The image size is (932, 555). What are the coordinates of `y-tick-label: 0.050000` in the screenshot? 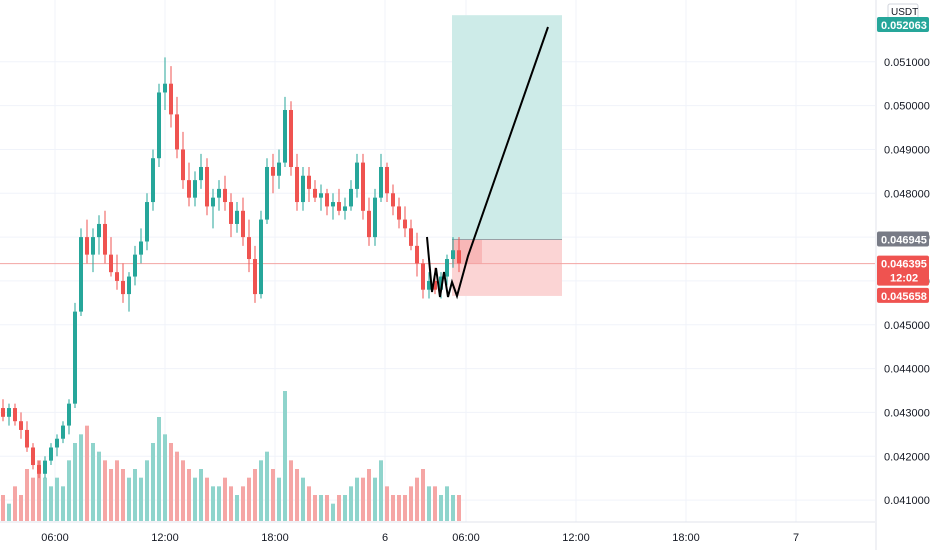 It's located at (907, 107).